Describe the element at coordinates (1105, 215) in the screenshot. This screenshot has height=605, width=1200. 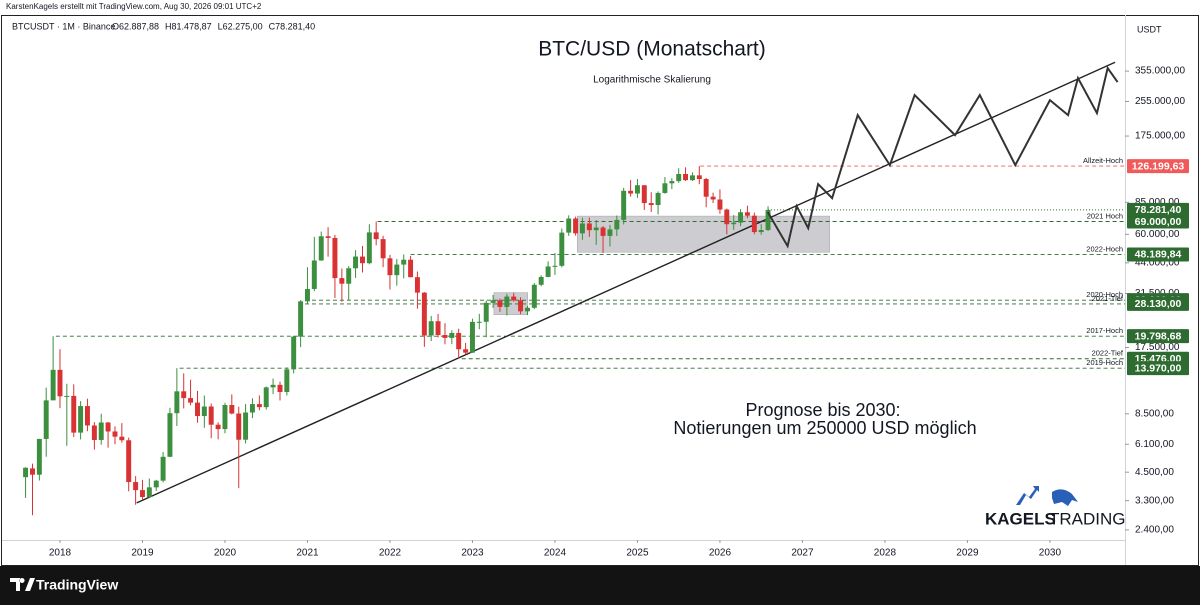
I see `level-name: 2021 Hoch` at that location.